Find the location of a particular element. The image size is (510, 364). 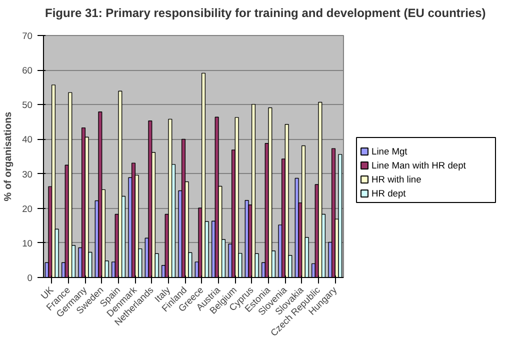

y-tick-label: 30 is located at coordinates (27, 174).